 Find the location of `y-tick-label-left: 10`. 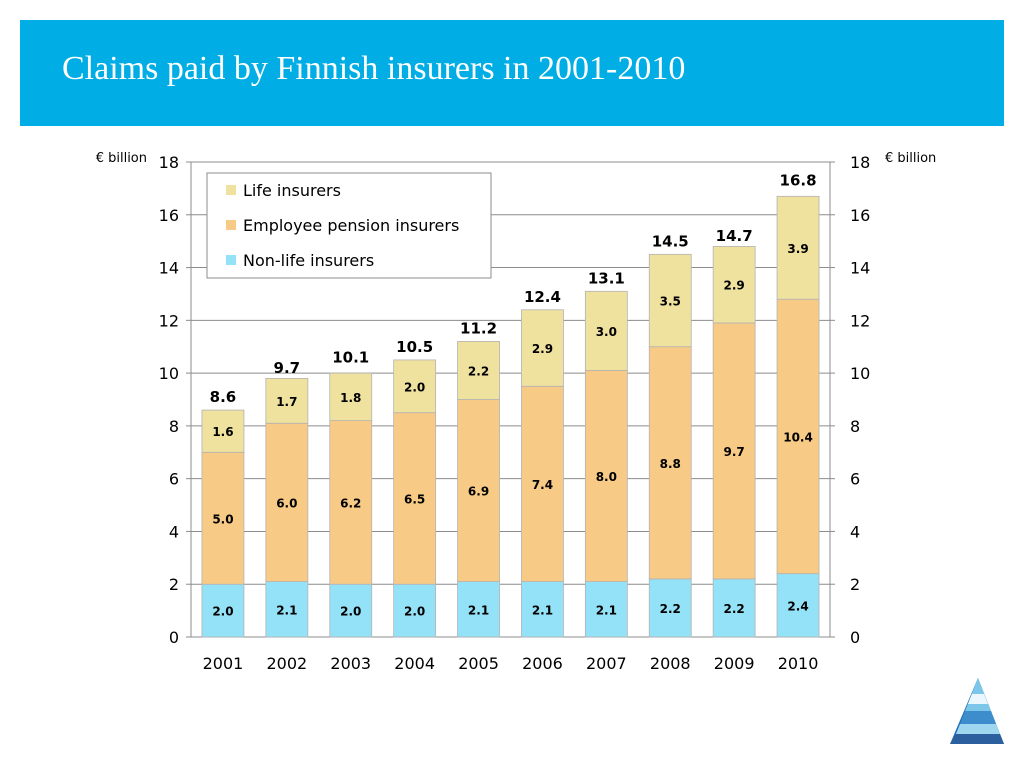

y-tick-label-left: 10 is located at coordinates (169, 373).